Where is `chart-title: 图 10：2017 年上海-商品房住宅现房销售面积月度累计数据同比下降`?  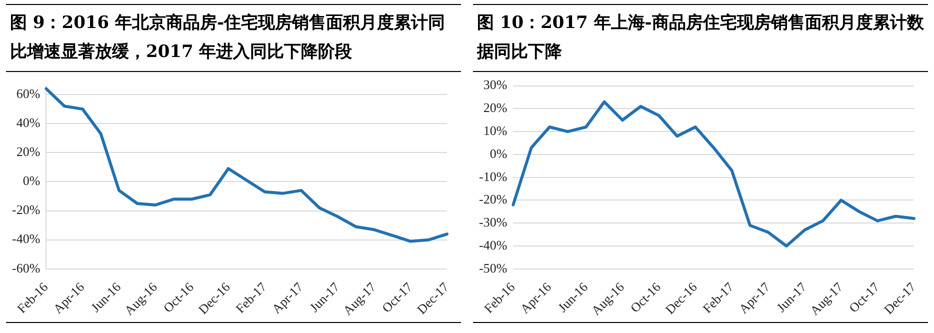
chart-title: 图 10：2017 年上海-商品房住宅现房销售面积月度累计数据同比下降 is located at coordinates (700, 38).